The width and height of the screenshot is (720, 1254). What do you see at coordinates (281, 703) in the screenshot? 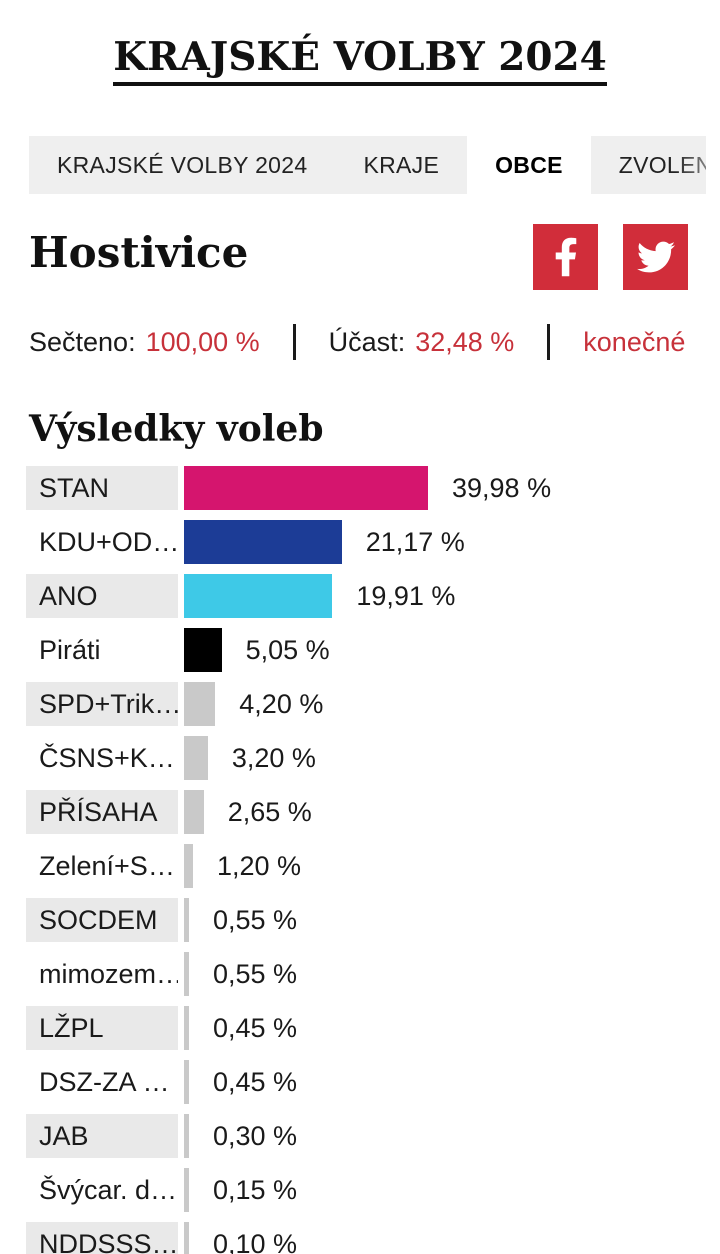
I see `result-value: 4,20 %` at bounding box center [281, 703].